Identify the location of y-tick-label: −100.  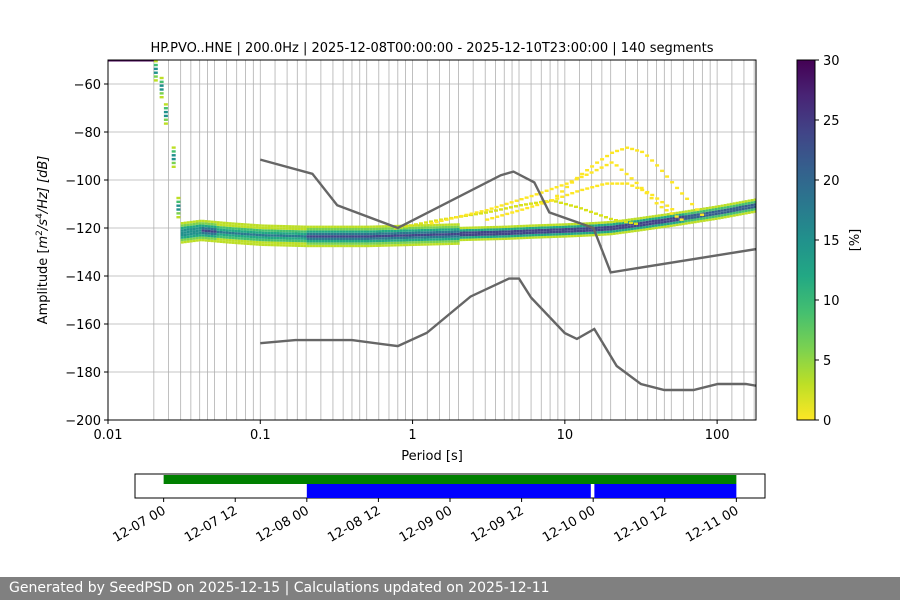
(83, 181).